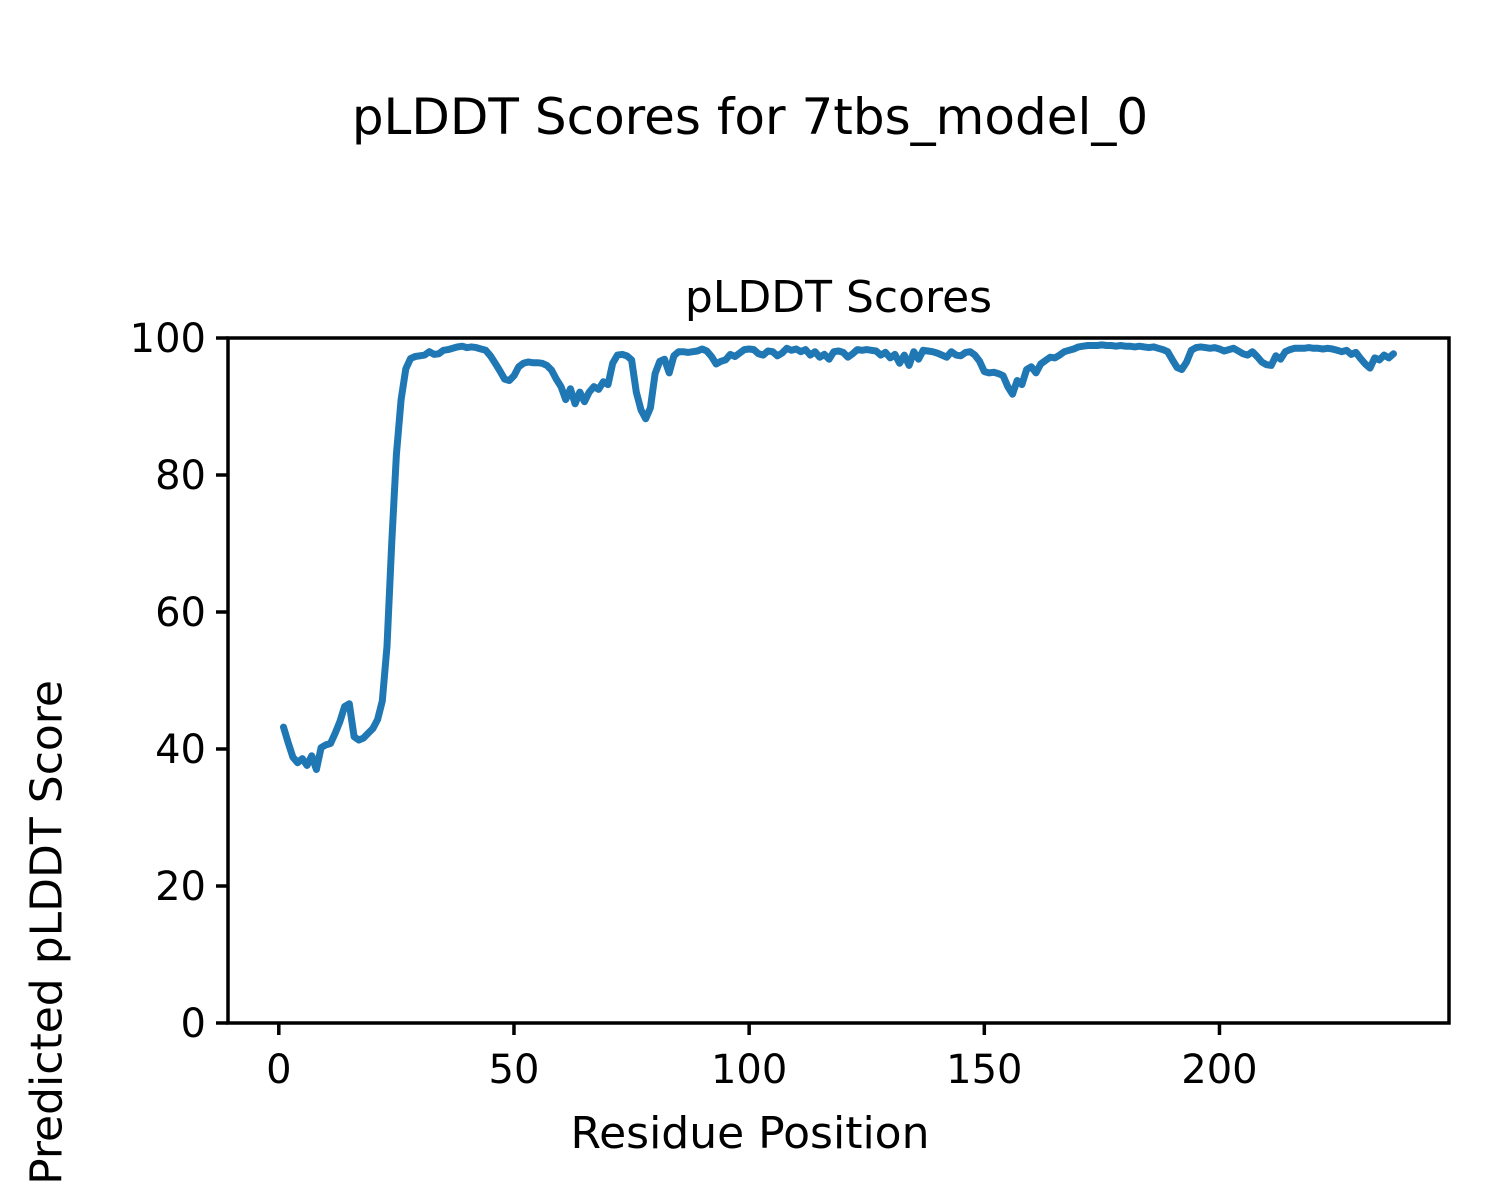 This screenshot has height=1200, width=1500. I want to click on y-tick-label: 100, so click(168, 339).